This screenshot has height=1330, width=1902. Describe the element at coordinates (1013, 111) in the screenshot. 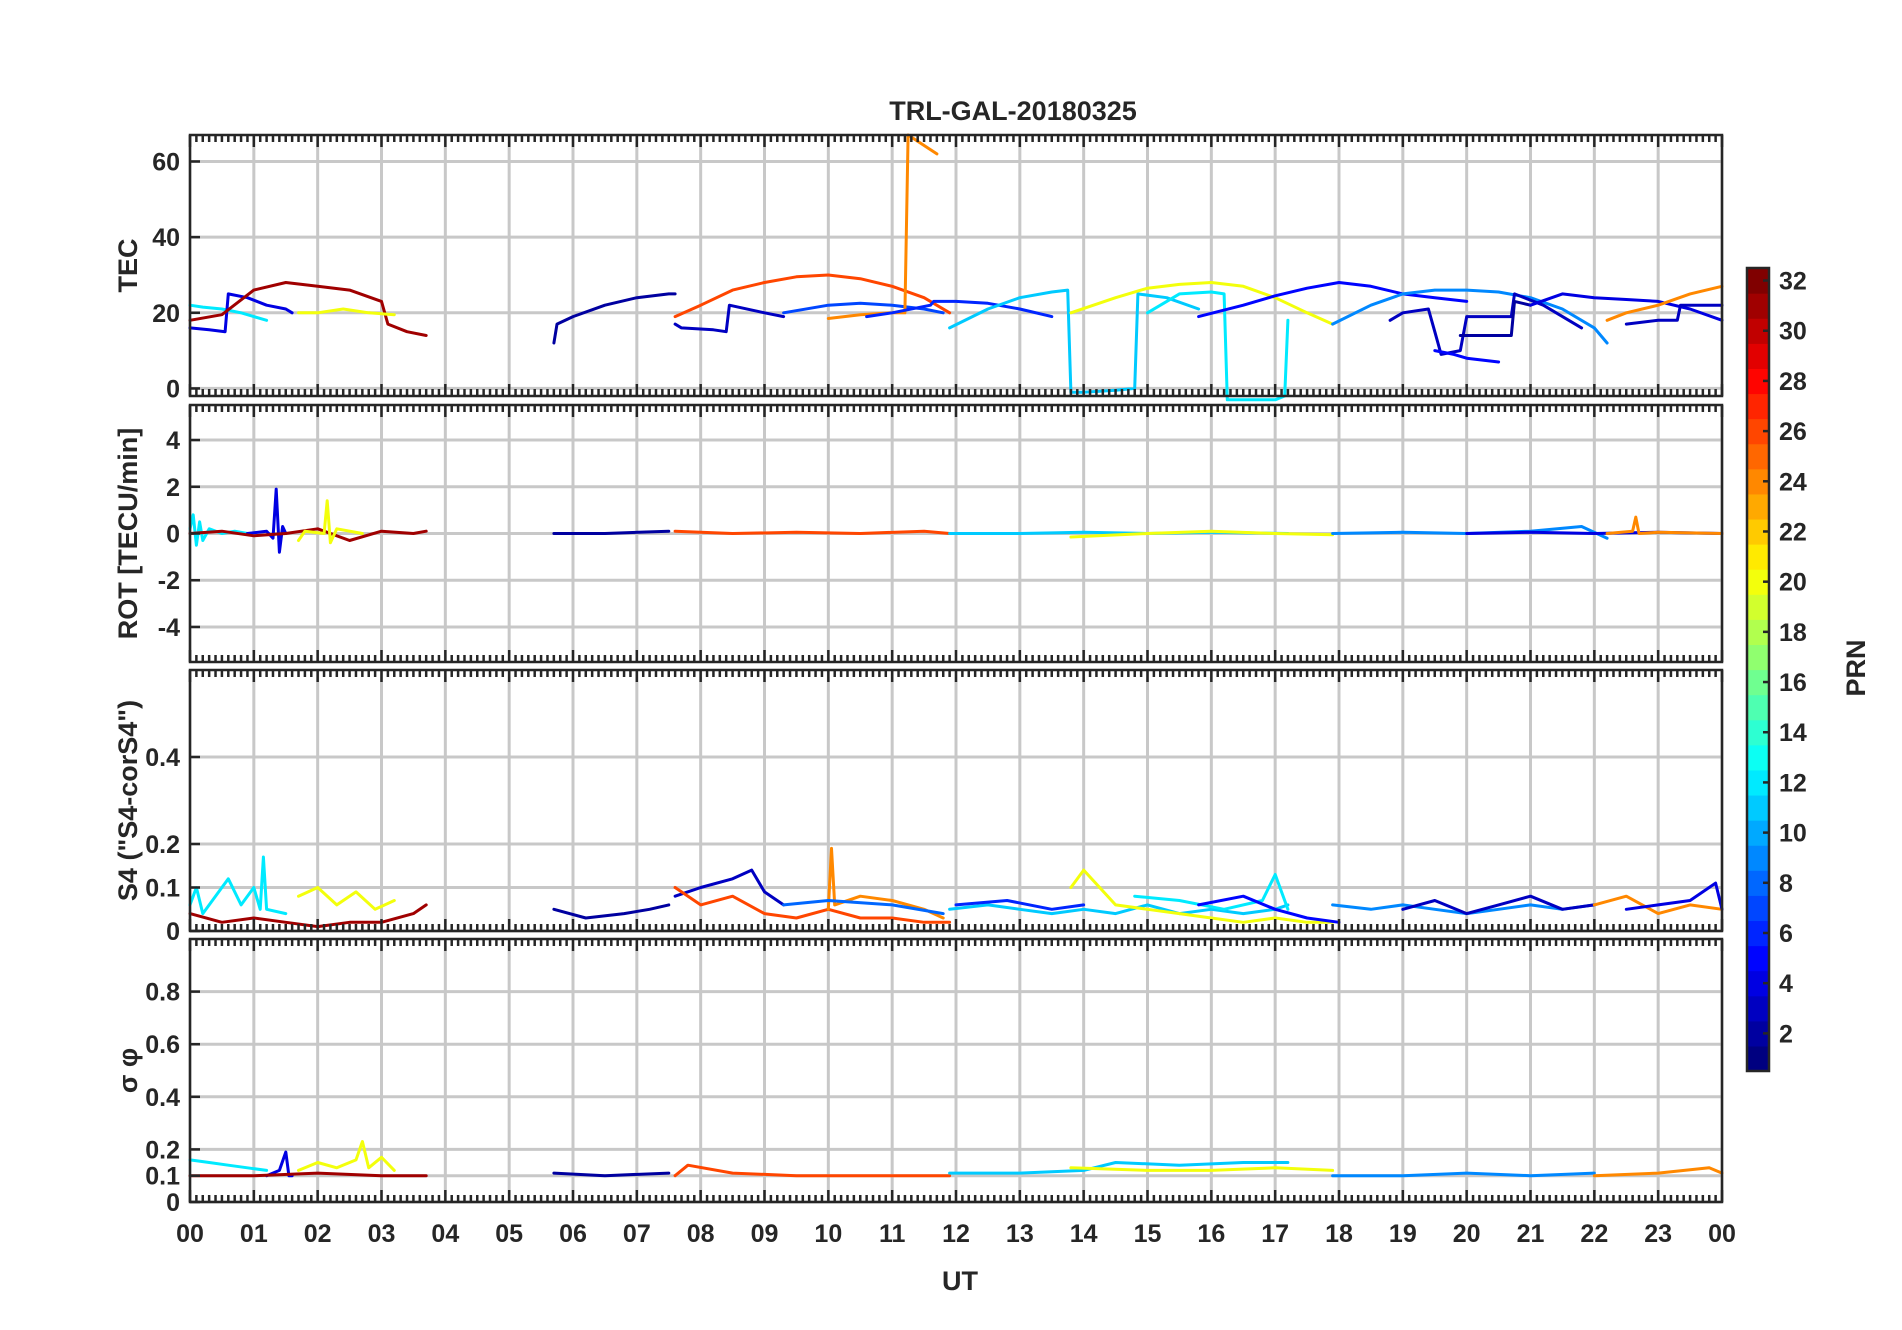

I see `chart-title: TRL-GAL-20180325` at that location.